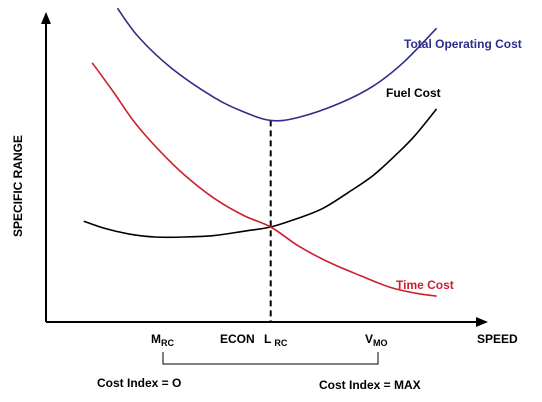 This screenshot has width=542, height=402. What do you see at coordinates (376, 340) in the screenshot?
I see `x-tick-label-vmo: VMO` at bounding box center [376, 340].